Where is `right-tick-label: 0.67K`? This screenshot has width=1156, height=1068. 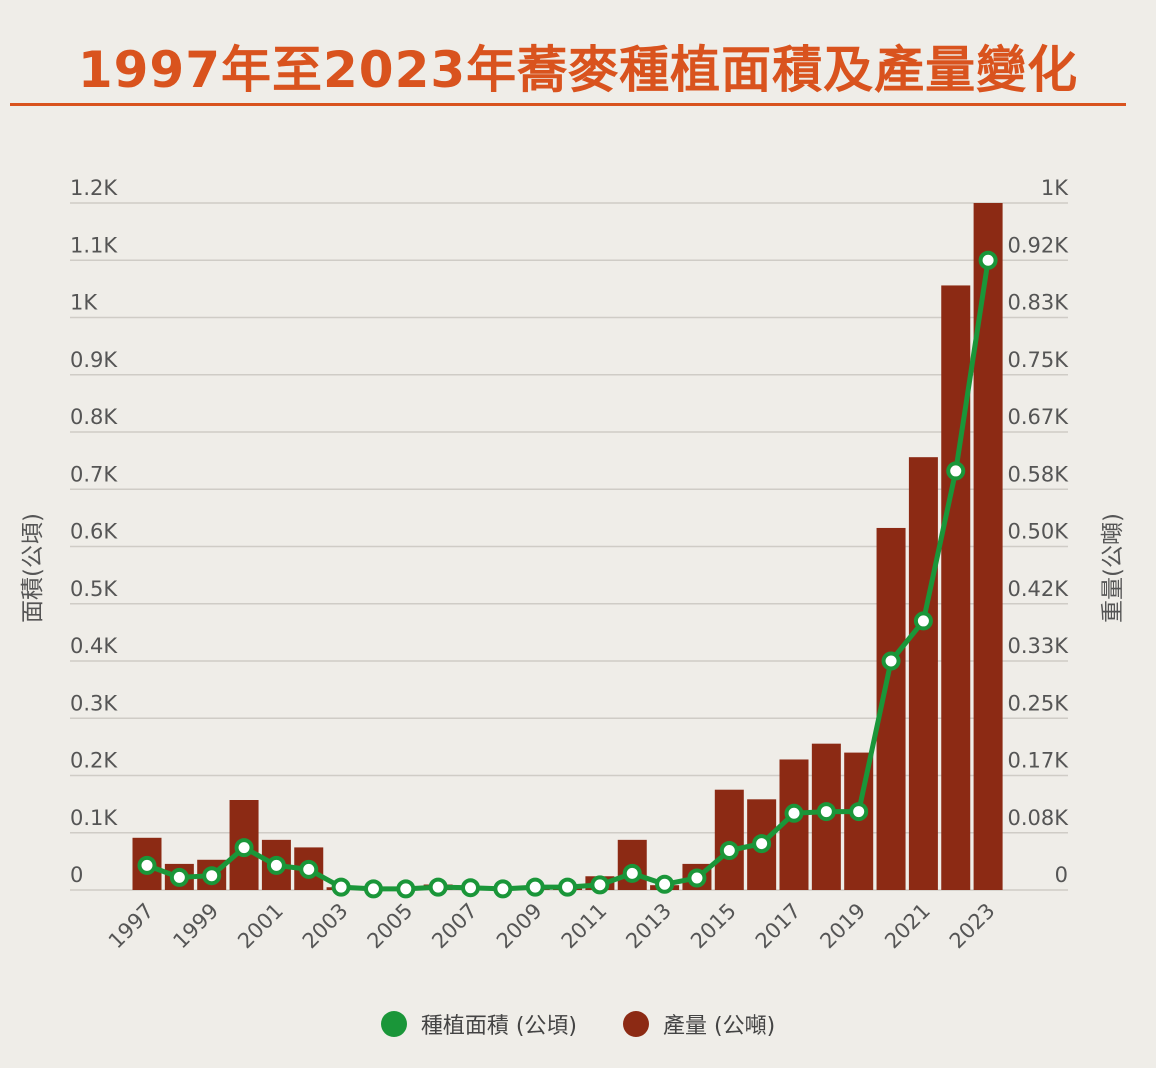
right-tick-label: 0.67K is located at coordinates (1038, 417).